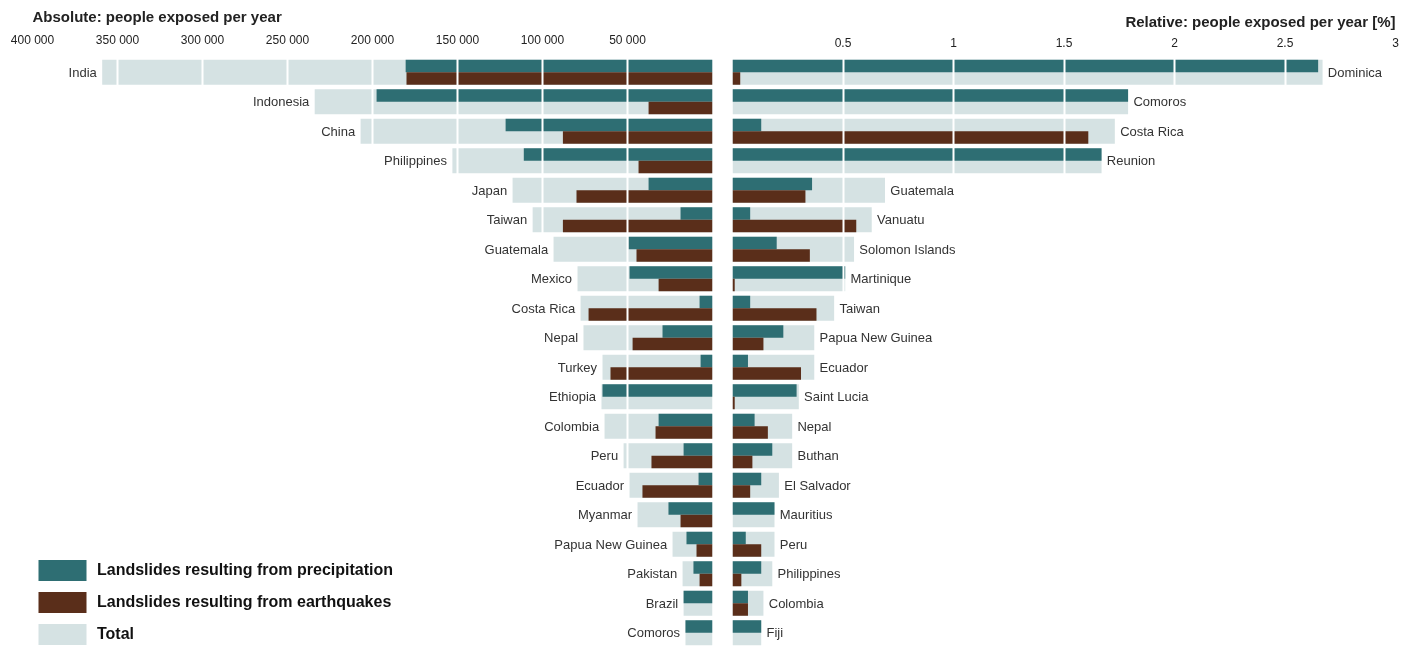  What do you see at coordinates (818, 485) in the screenshot?
I see `y-tick-label: El Salvador` at bounding box center [818, 485].